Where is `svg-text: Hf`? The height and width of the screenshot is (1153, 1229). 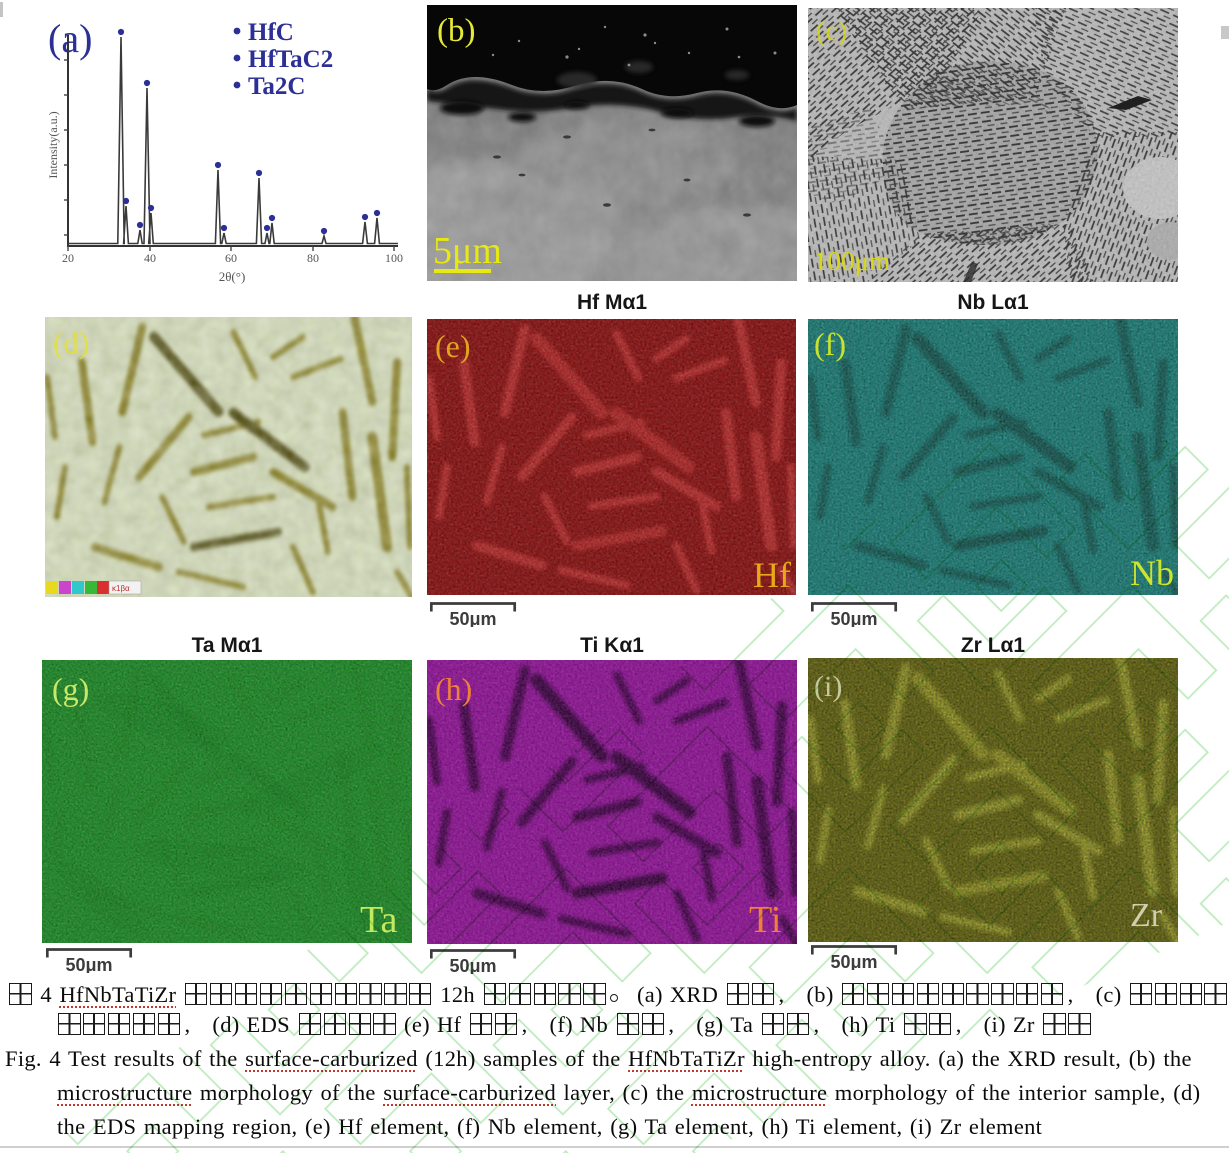 svg-text: Hf is located at coordinates (772, 575).